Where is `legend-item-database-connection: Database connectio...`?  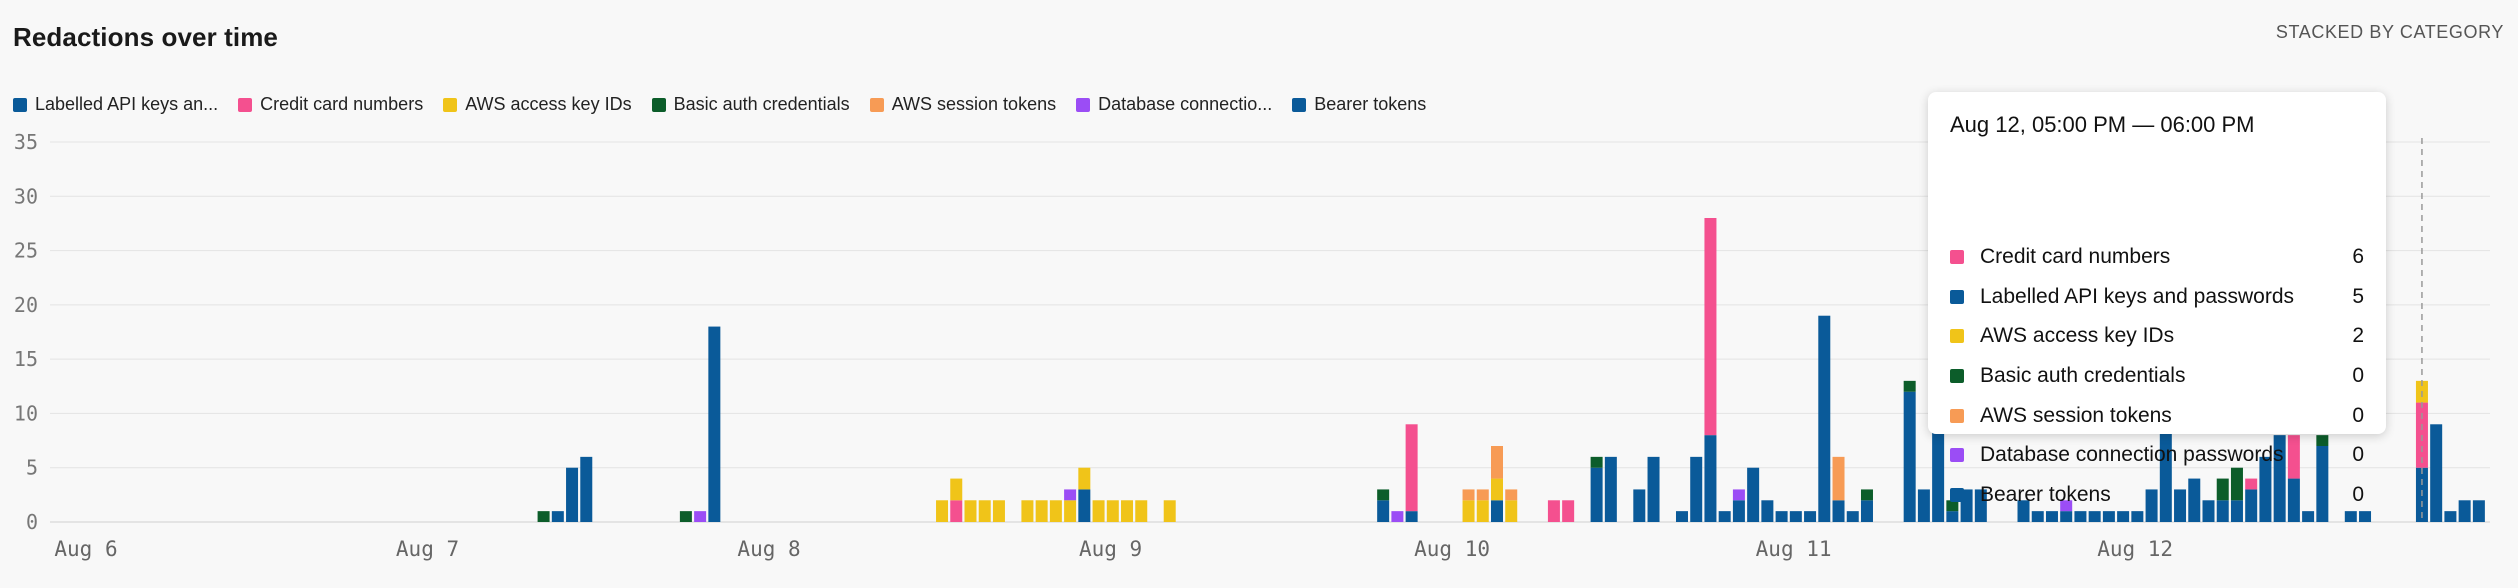
legend-item-database-connection: Database connectio... is located at coordinates (1174, 104).